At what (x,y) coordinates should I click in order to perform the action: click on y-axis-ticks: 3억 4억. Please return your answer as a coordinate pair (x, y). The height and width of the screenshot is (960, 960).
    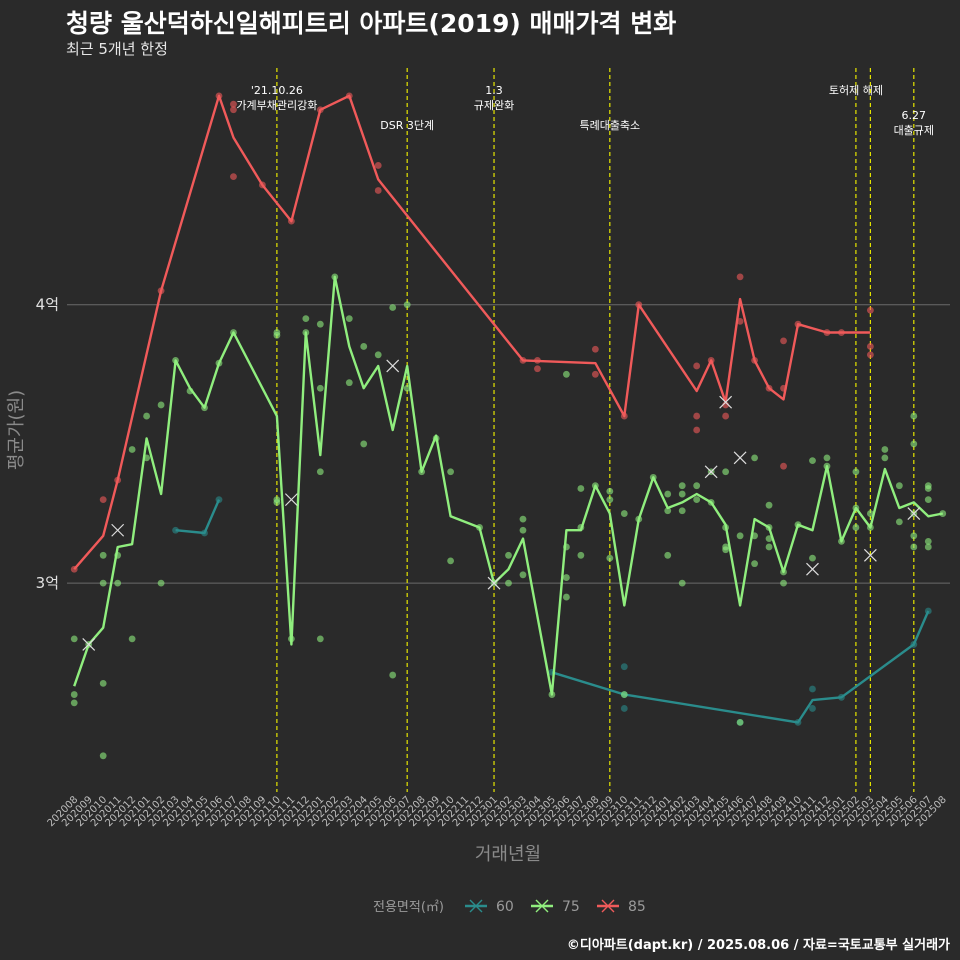
    Looking at the image, I should click on (47, 444).